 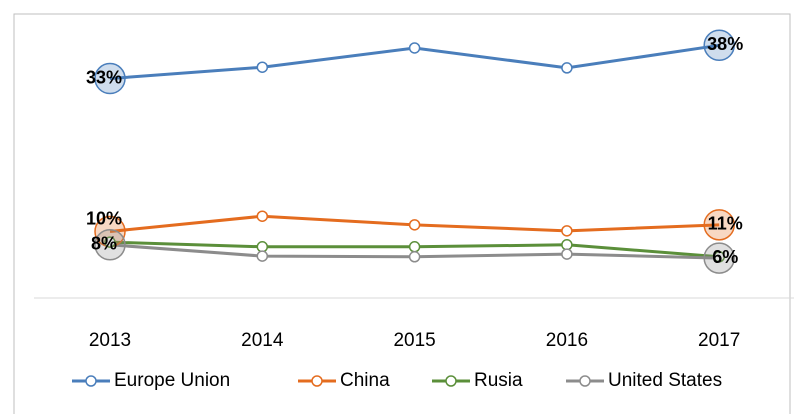 I want to click on legend-label: Rusia, so click(x=498, y=380).